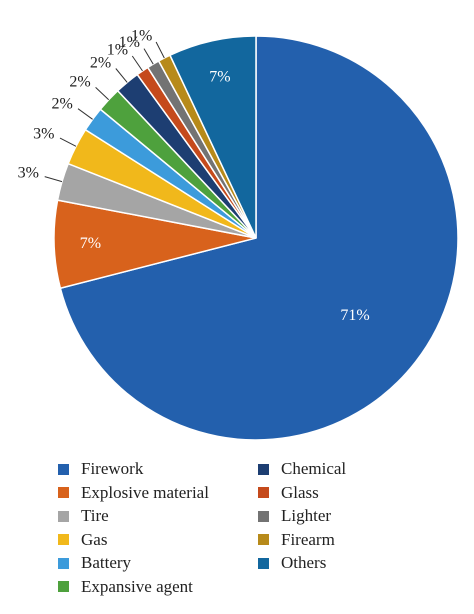 This screenshot has width=474, height=614. What do you see at coordinates (53, 179) in the screenshot?
I see `leader-line-tire` at bounding box center [53, 179].